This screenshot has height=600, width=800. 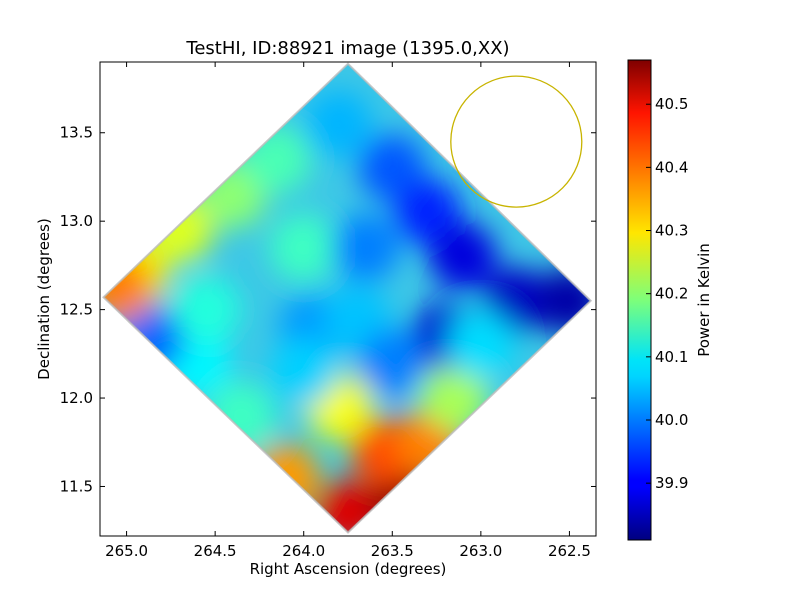 I want to click on x-tick-label: 262.5, so click(x=569, y=551).